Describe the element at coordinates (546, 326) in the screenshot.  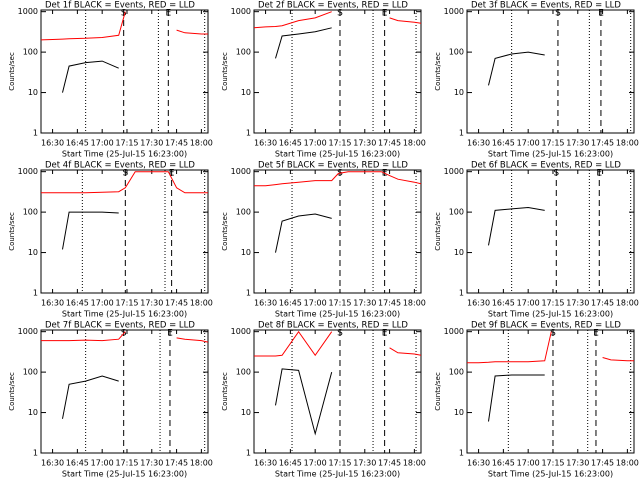
I see `chart-title: Det 9f BLACK = Events, RED = LLD` at that location.